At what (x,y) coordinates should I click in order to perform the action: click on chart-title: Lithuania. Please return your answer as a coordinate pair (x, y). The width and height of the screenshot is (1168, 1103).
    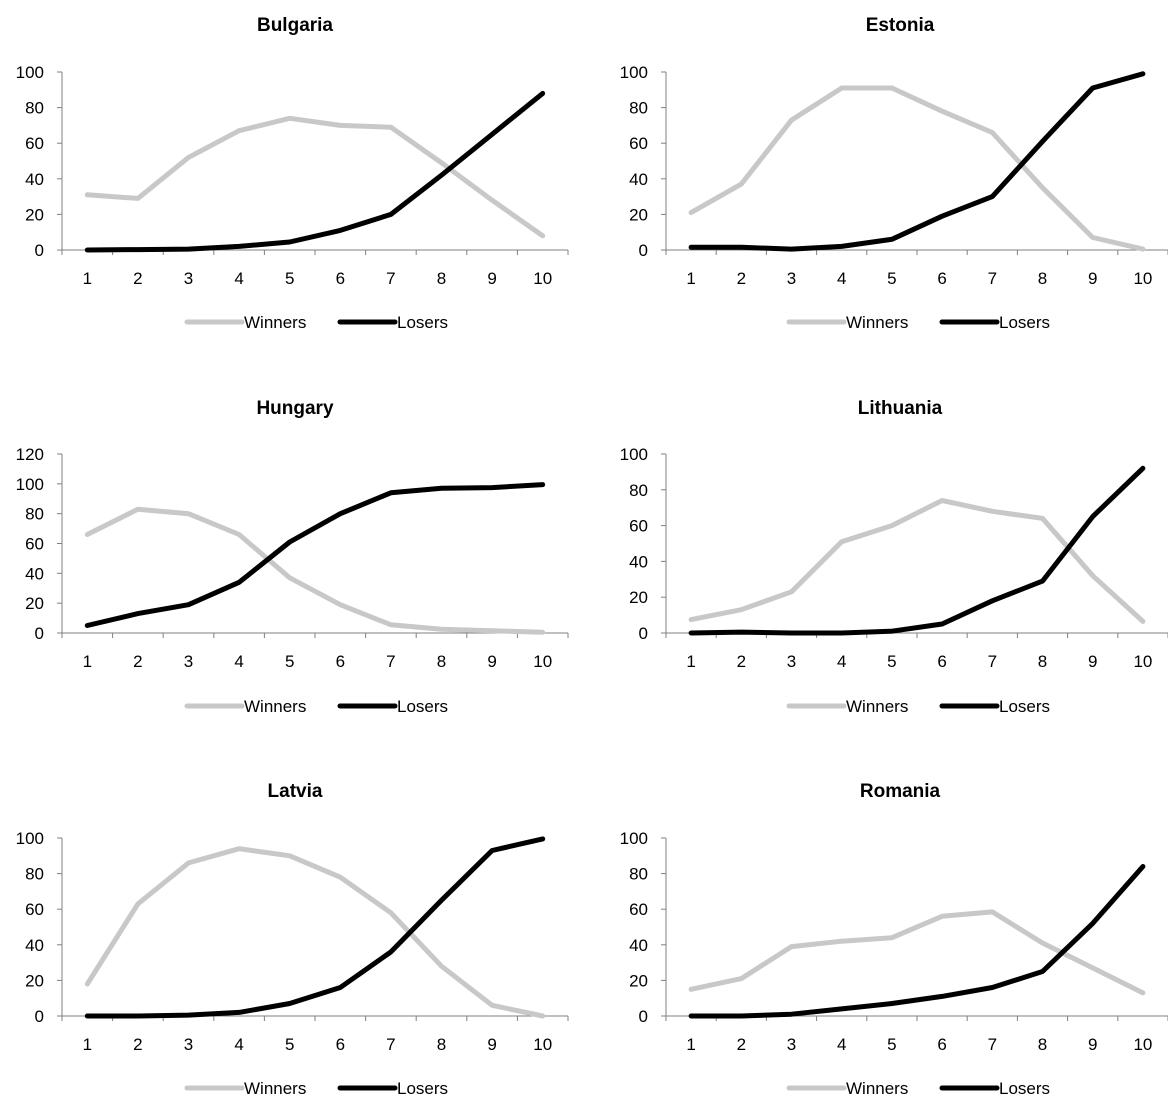
    Looking at the image, I should click on (900, 408).